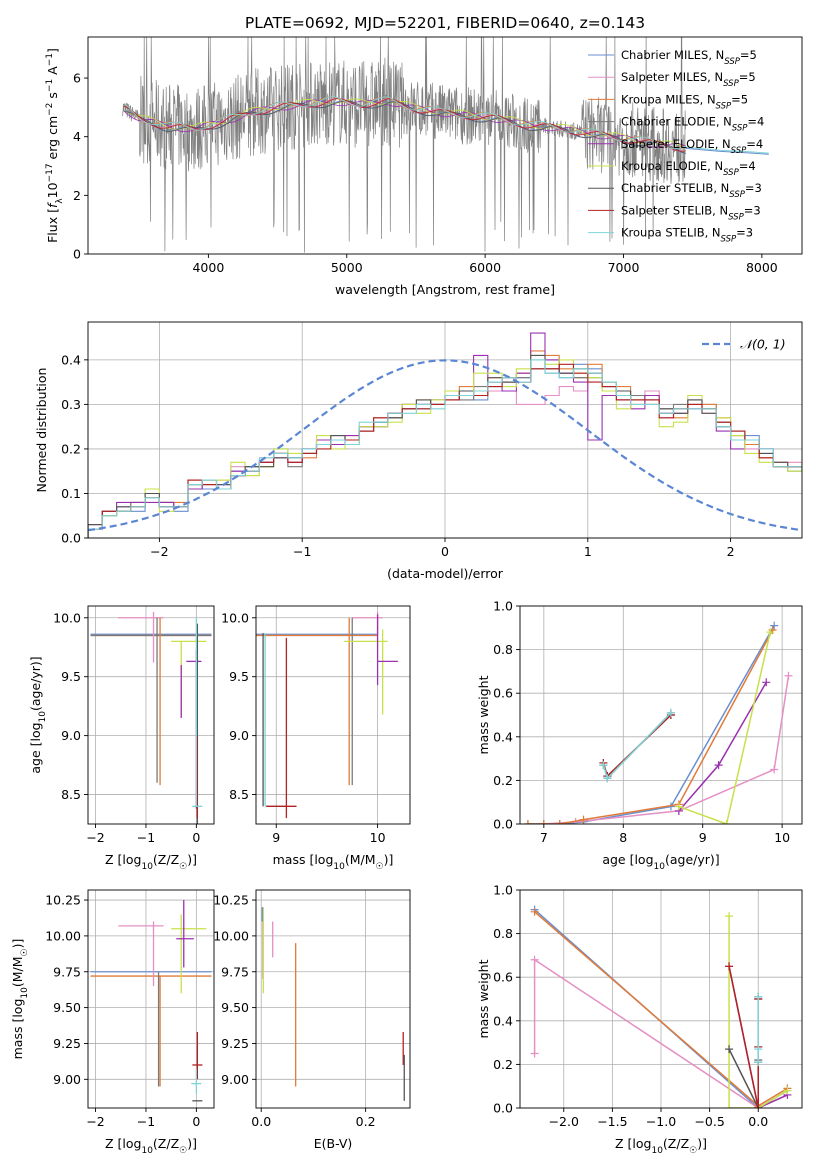  What do you see at coordinates (151, 717) in the screenshot?
I see `age_vs_Z-marks` at bounding box center [151, 717].